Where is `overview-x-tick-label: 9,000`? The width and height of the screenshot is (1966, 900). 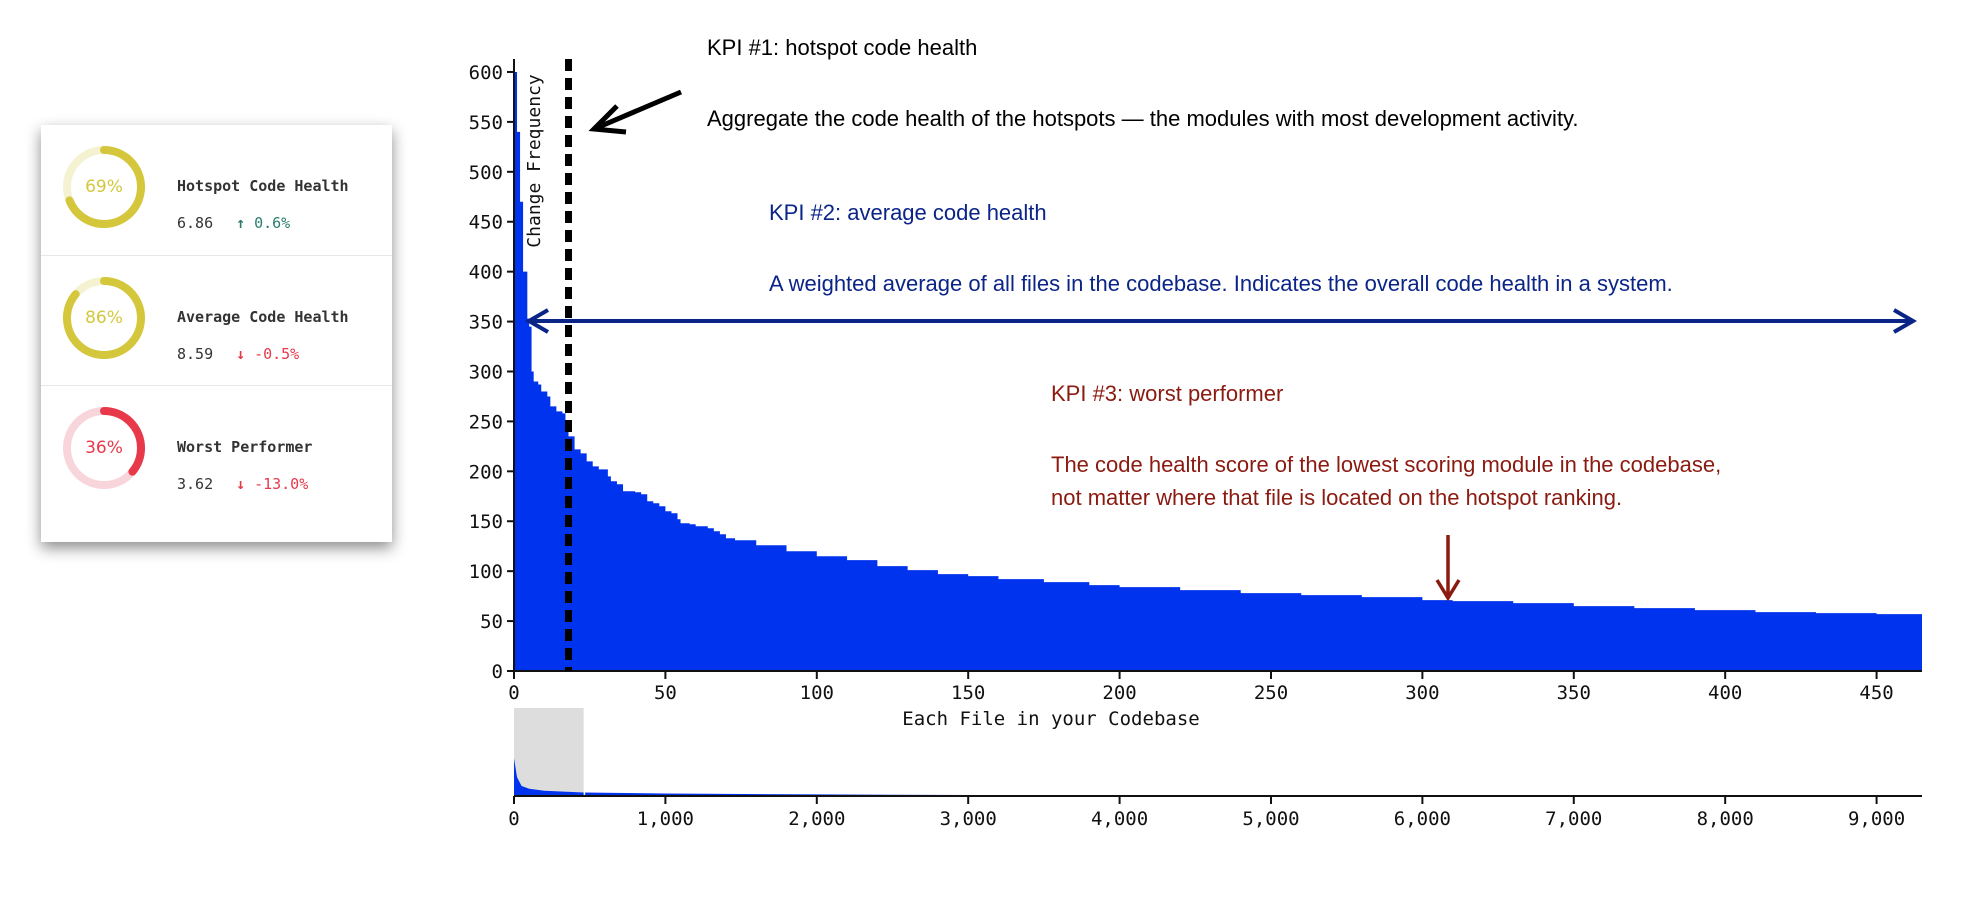
overview-x-tick-label: 9,000 is located at coordinates (1876, 819).